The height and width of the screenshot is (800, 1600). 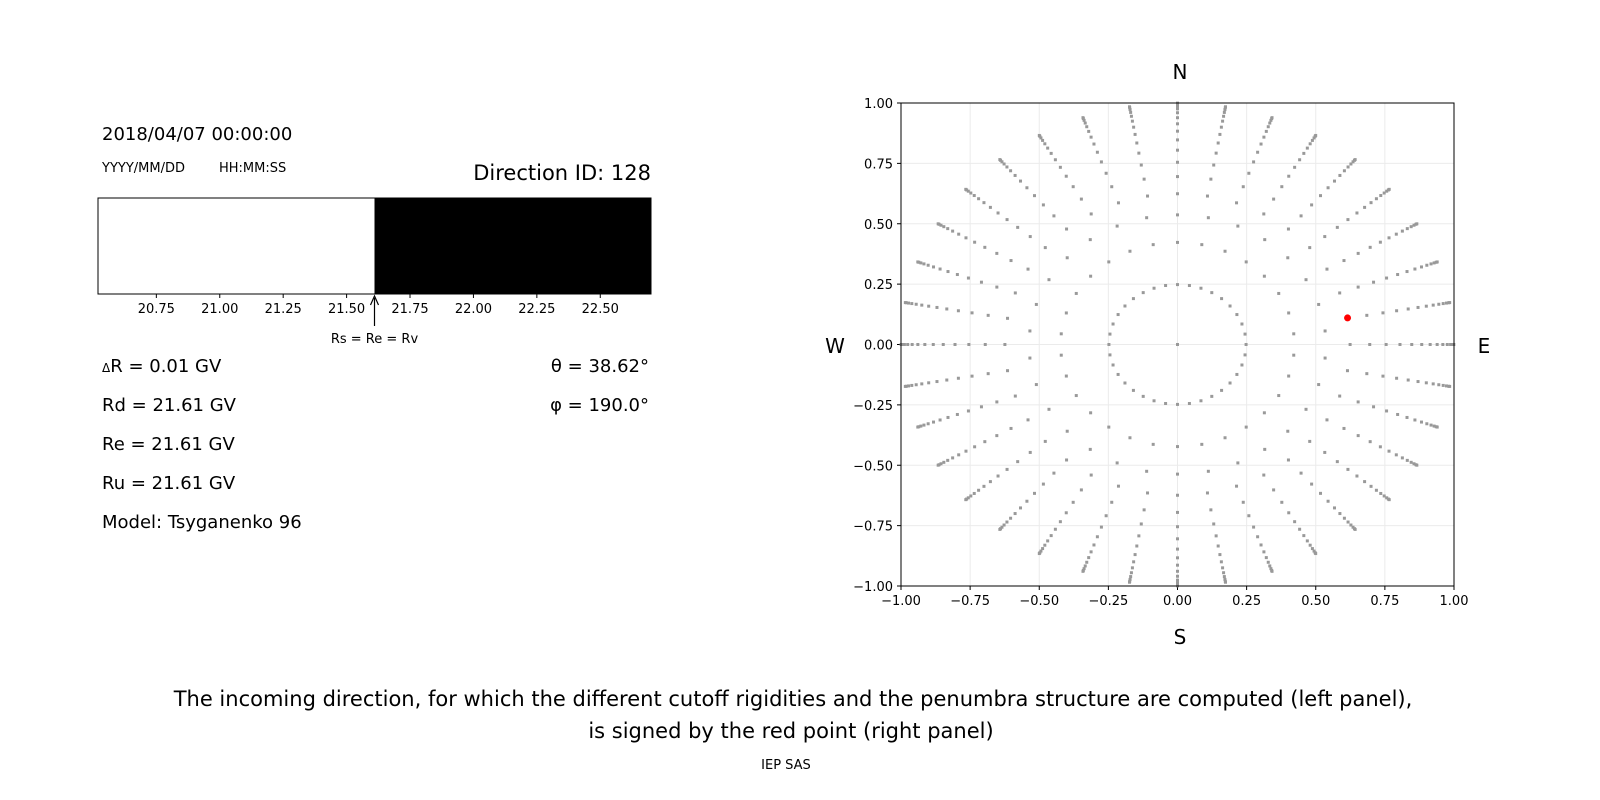 I want to click on rd-param: Rd = 21.61 GV, so click(x=169, y=405).